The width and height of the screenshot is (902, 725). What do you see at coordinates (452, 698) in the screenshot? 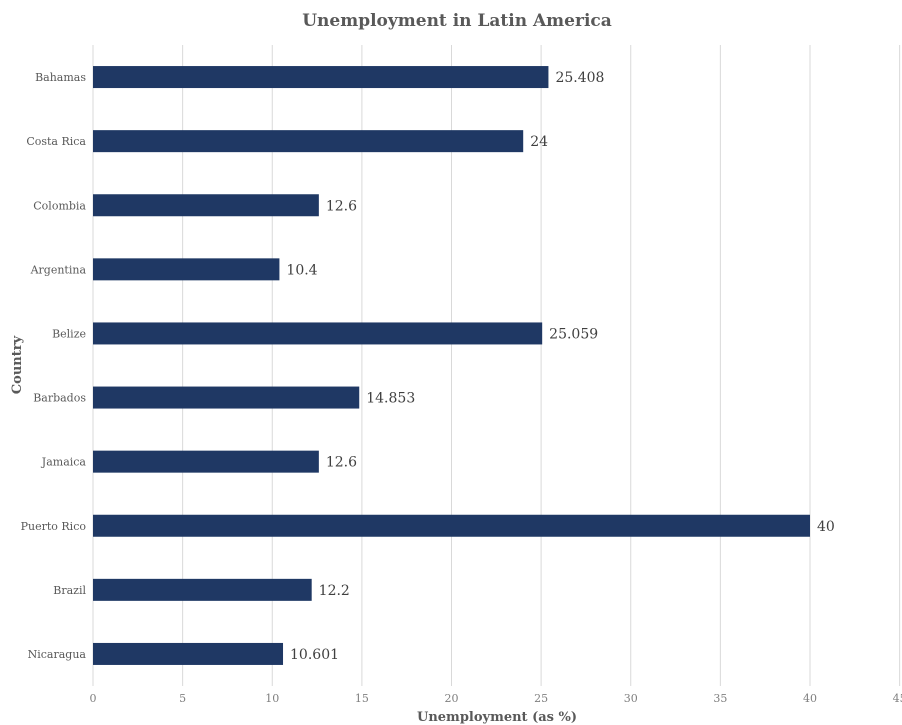
I see `x-tick-label: 20` at bounding box center [452, 698].